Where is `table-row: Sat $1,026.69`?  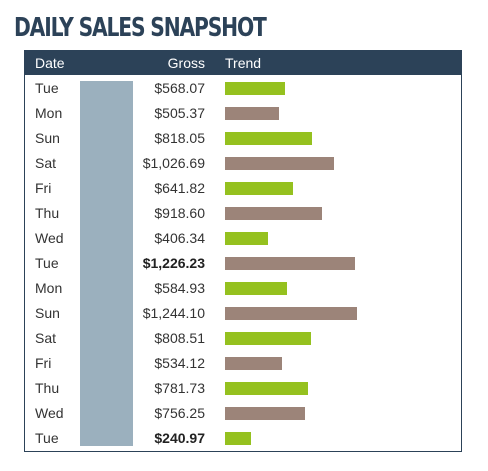
table-row: Sat $1,026.69 is located at coordinates (243, 163).